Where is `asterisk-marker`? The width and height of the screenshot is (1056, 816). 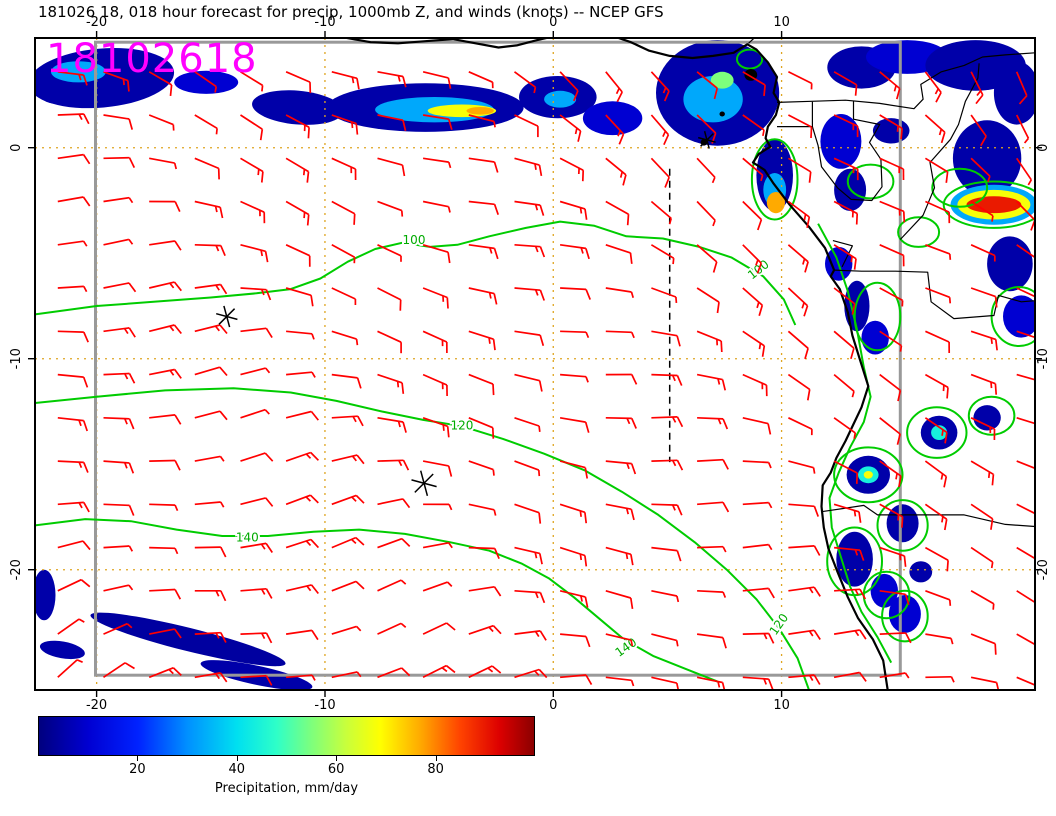 asterisk-marker is located at coordinates (707, 140).